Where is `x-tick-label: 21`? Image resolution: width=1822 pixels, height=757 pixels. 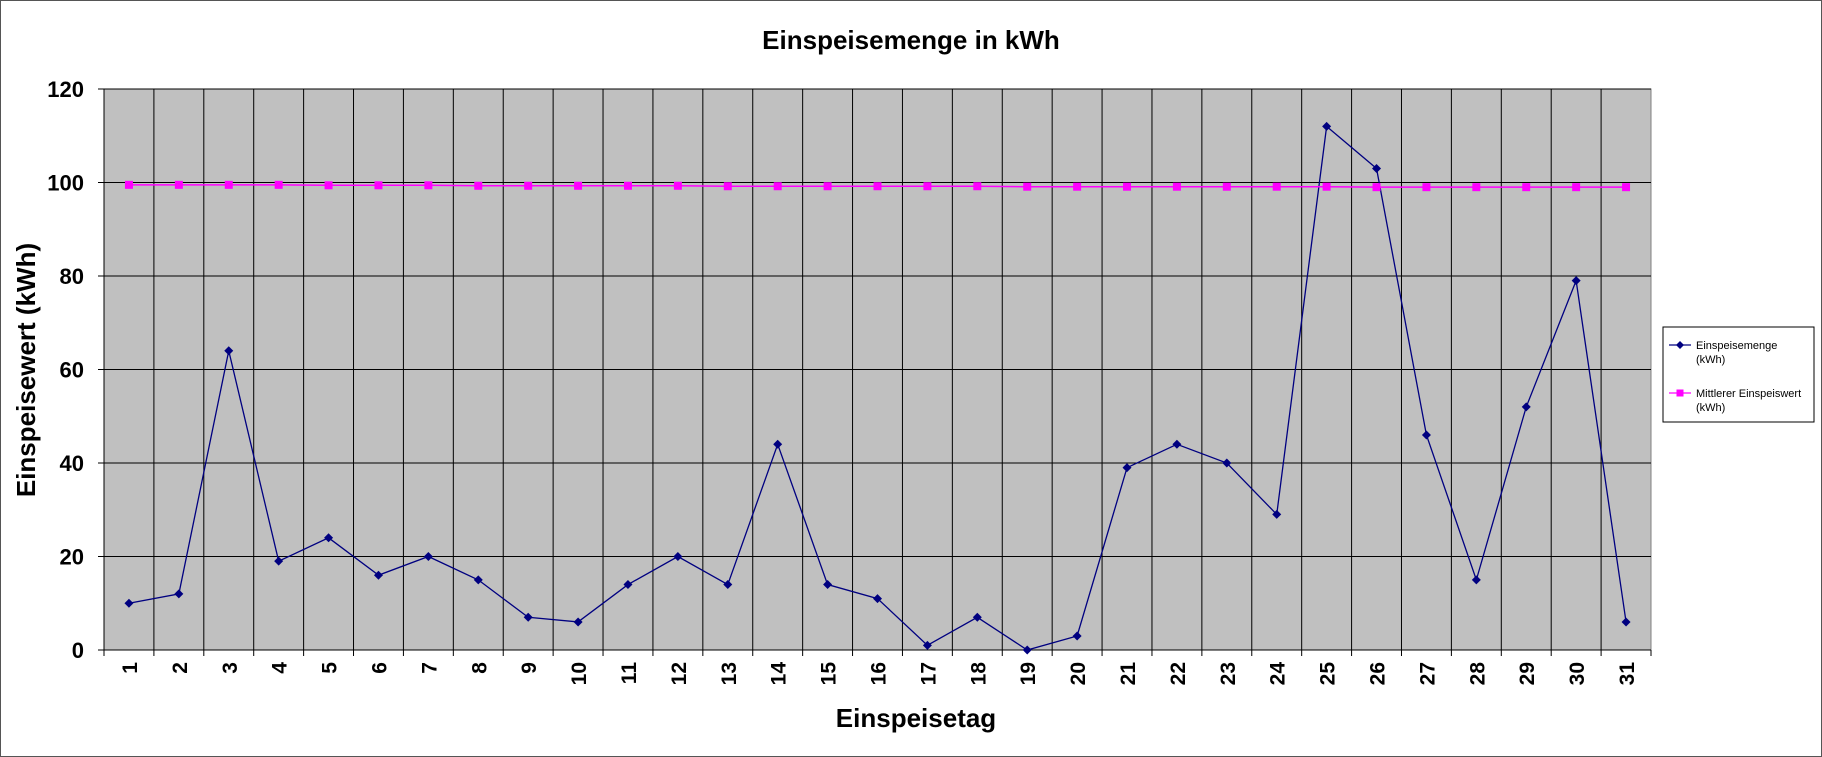
x-tick-label: 21 is located at coordinates (1128, 674).